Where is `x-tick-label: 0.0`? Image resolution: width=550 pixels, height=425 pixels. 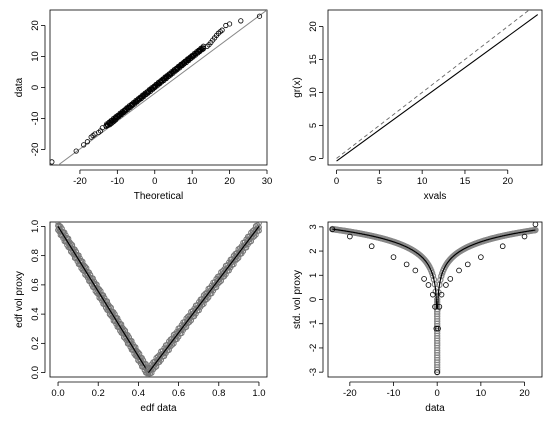
x-tick-label: 0.0 is located at coordinates (57, 393).